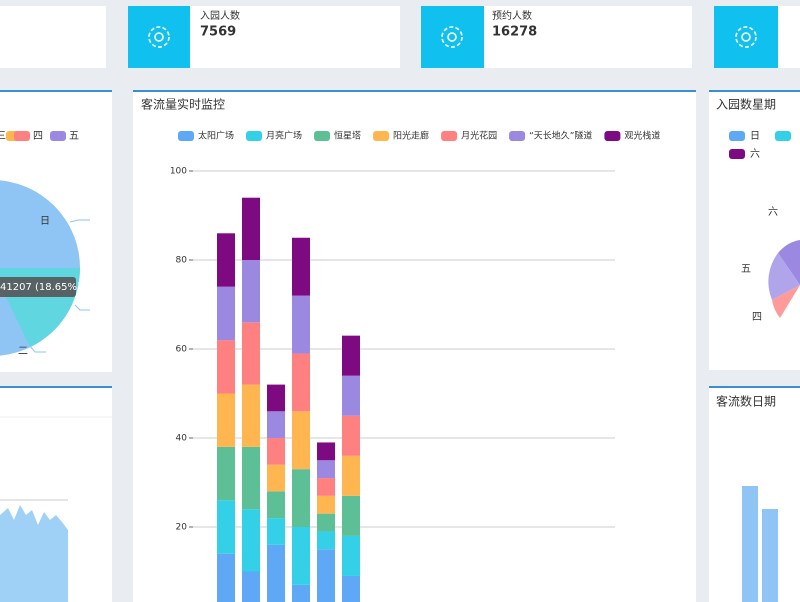 This screenshot has height=602, width=800. What do you see at coordinates (746, 269) in the screenshot?
I see `pie-label: 五` at bounding box center [746, 269].